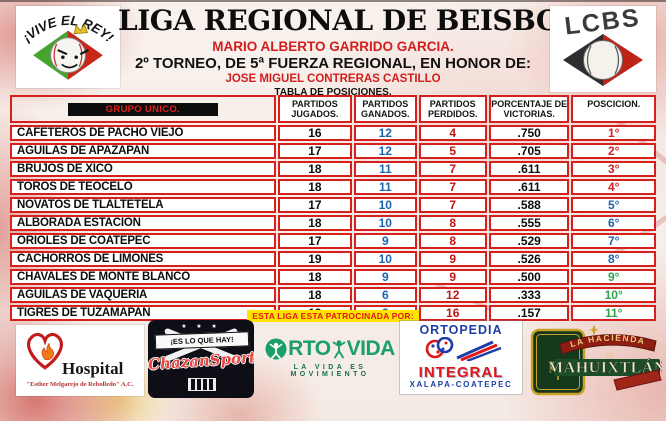  What do you see at coordinates (461, 384) in the screenshot?
I see `ortopedia-line3: XALAPA-COATEPEC` at bounding box center [461, 384].